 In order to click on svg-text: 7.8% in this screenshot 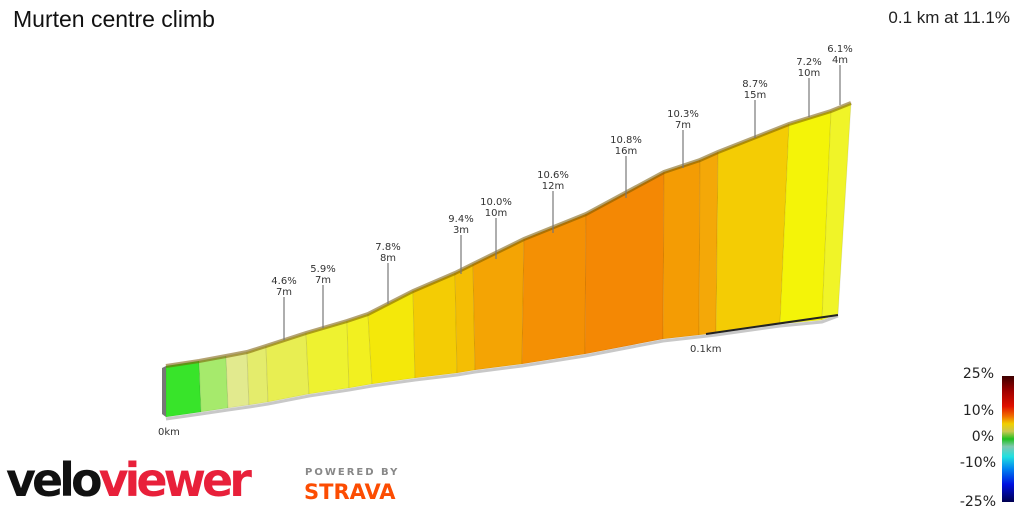, I will do `click(387, 247)`.